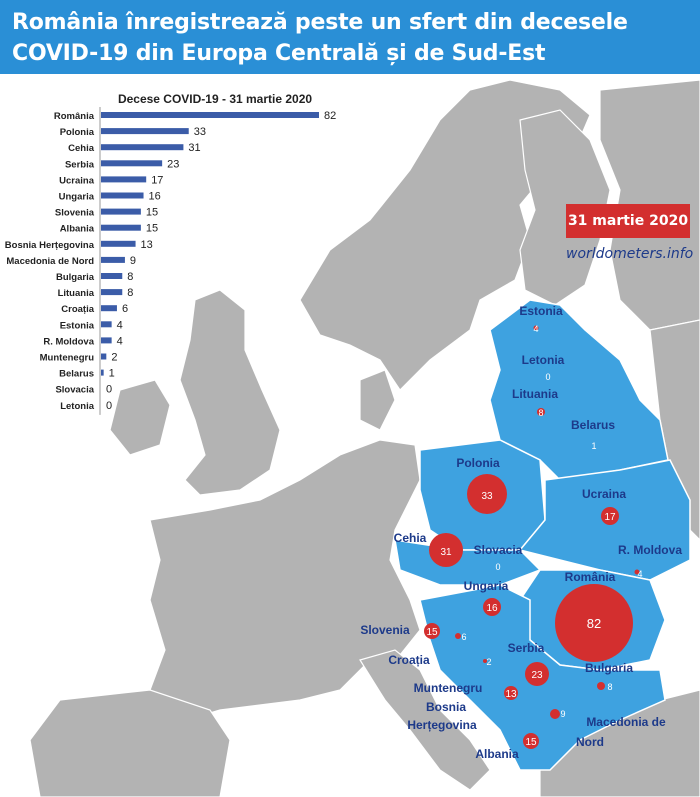  What do you see at coordinates (594, 623) in the screenshot?
I see `country-value: 82` at bounding box center [594, 623].